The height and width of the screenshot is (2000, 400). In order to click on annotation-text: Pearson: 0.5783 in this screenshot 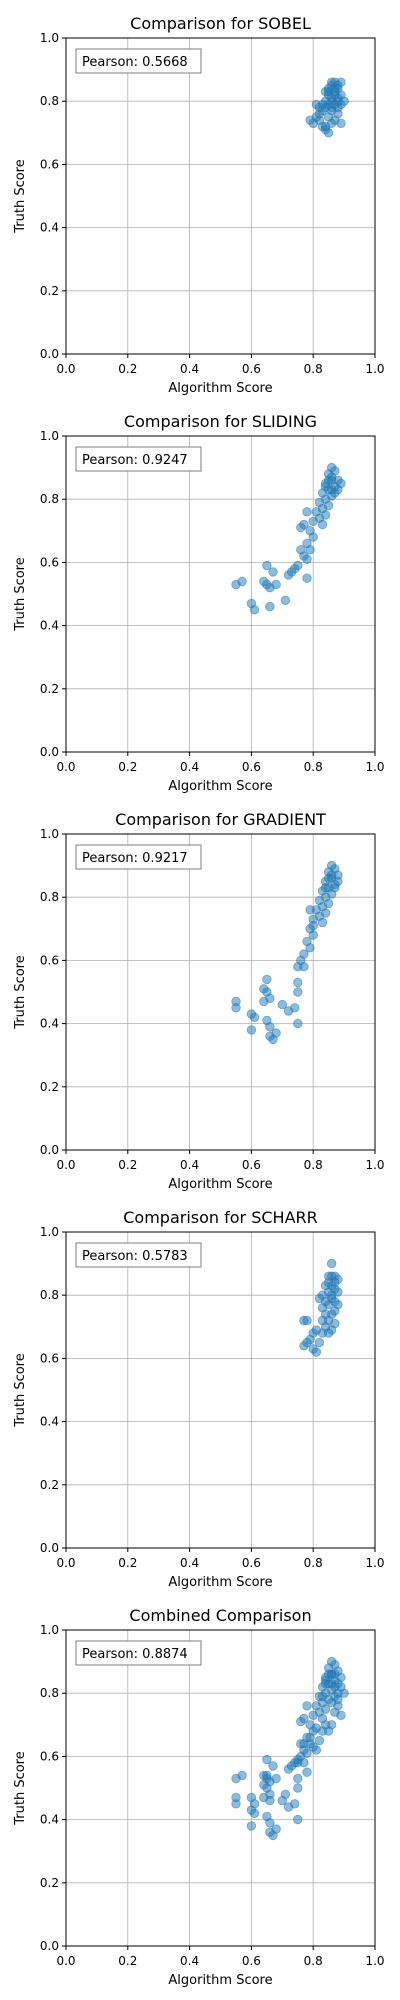, I will do `click(135, 1256)`.